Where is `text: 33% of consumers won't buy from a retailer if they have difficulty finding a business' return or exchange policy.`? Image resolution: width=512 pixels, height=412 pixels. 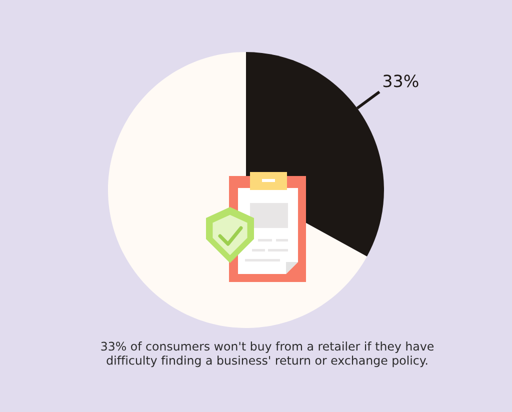
text: 33% of consumers won't buy from a retailer if they have difficulty finding a business' return or exchange policy. is located at coordinates (267, 355).